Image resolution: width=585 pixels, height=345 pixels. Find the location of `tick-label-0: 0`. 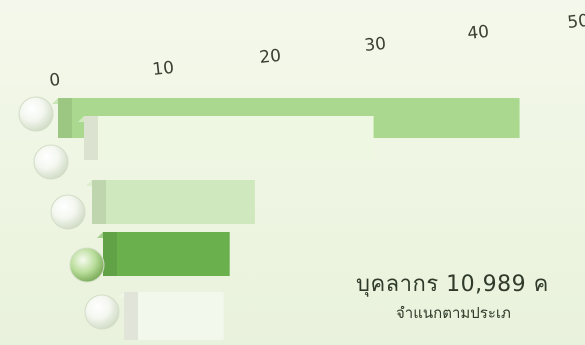

tick-label-0: 0 is located at coordinates (54, 80).